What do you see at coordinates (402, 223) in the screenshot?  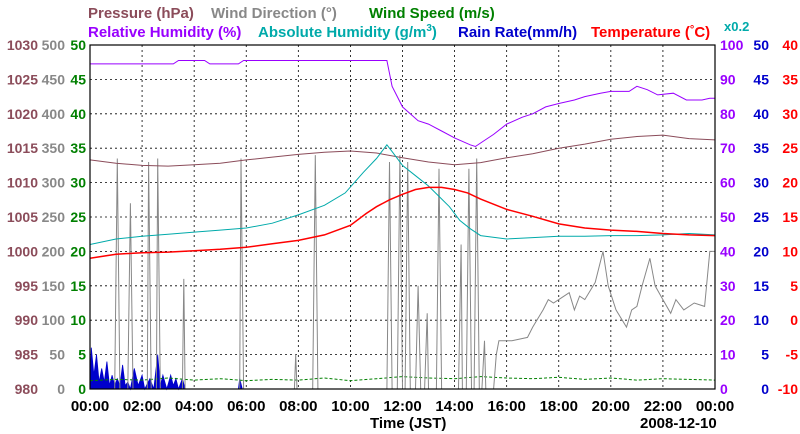 I see `temperature-series` at bounding box center [402, 223].